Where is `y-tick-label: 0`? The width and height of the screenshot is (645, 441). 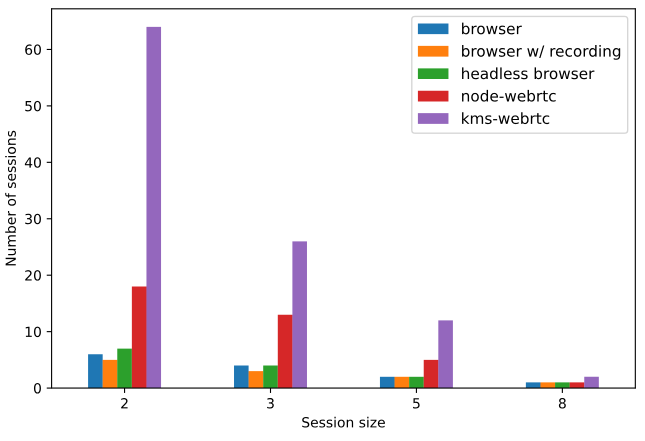 y-tick-label: 0 is located at coordinates (37, 388).